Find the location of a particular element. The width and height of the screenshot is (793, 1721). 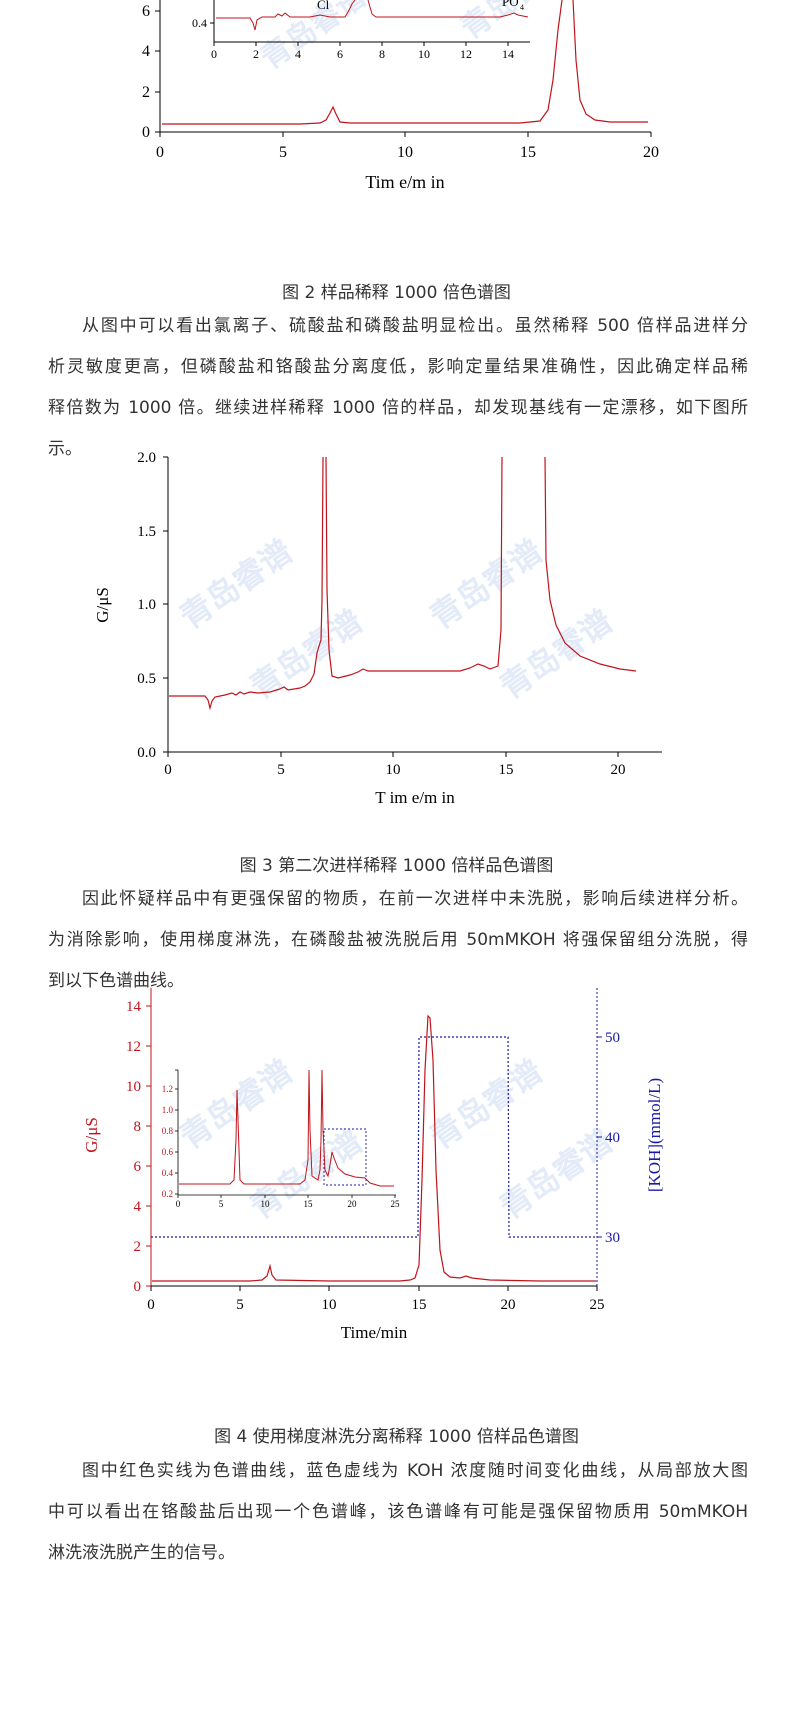

y-tick-label: 6 is located at coordinates (146, 11).